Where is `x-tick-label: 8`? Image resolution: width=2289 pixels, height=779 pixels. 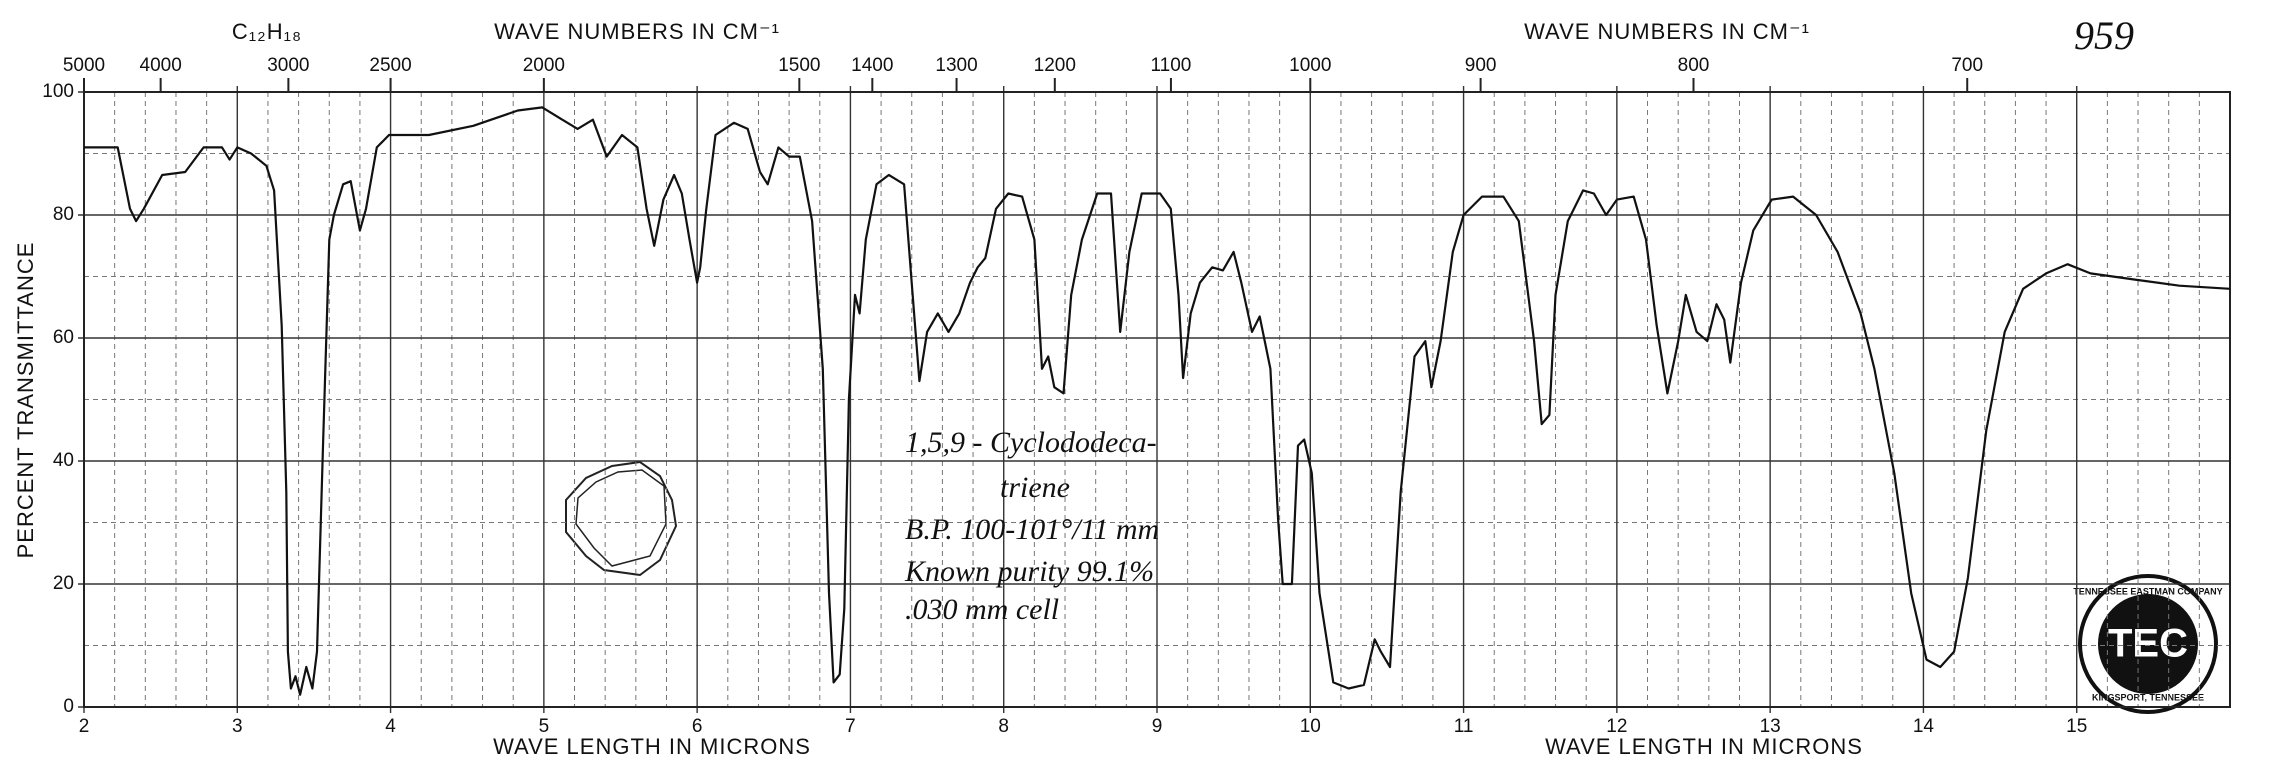 x-tick-label: 8 is located at coordinates (1003, 726).